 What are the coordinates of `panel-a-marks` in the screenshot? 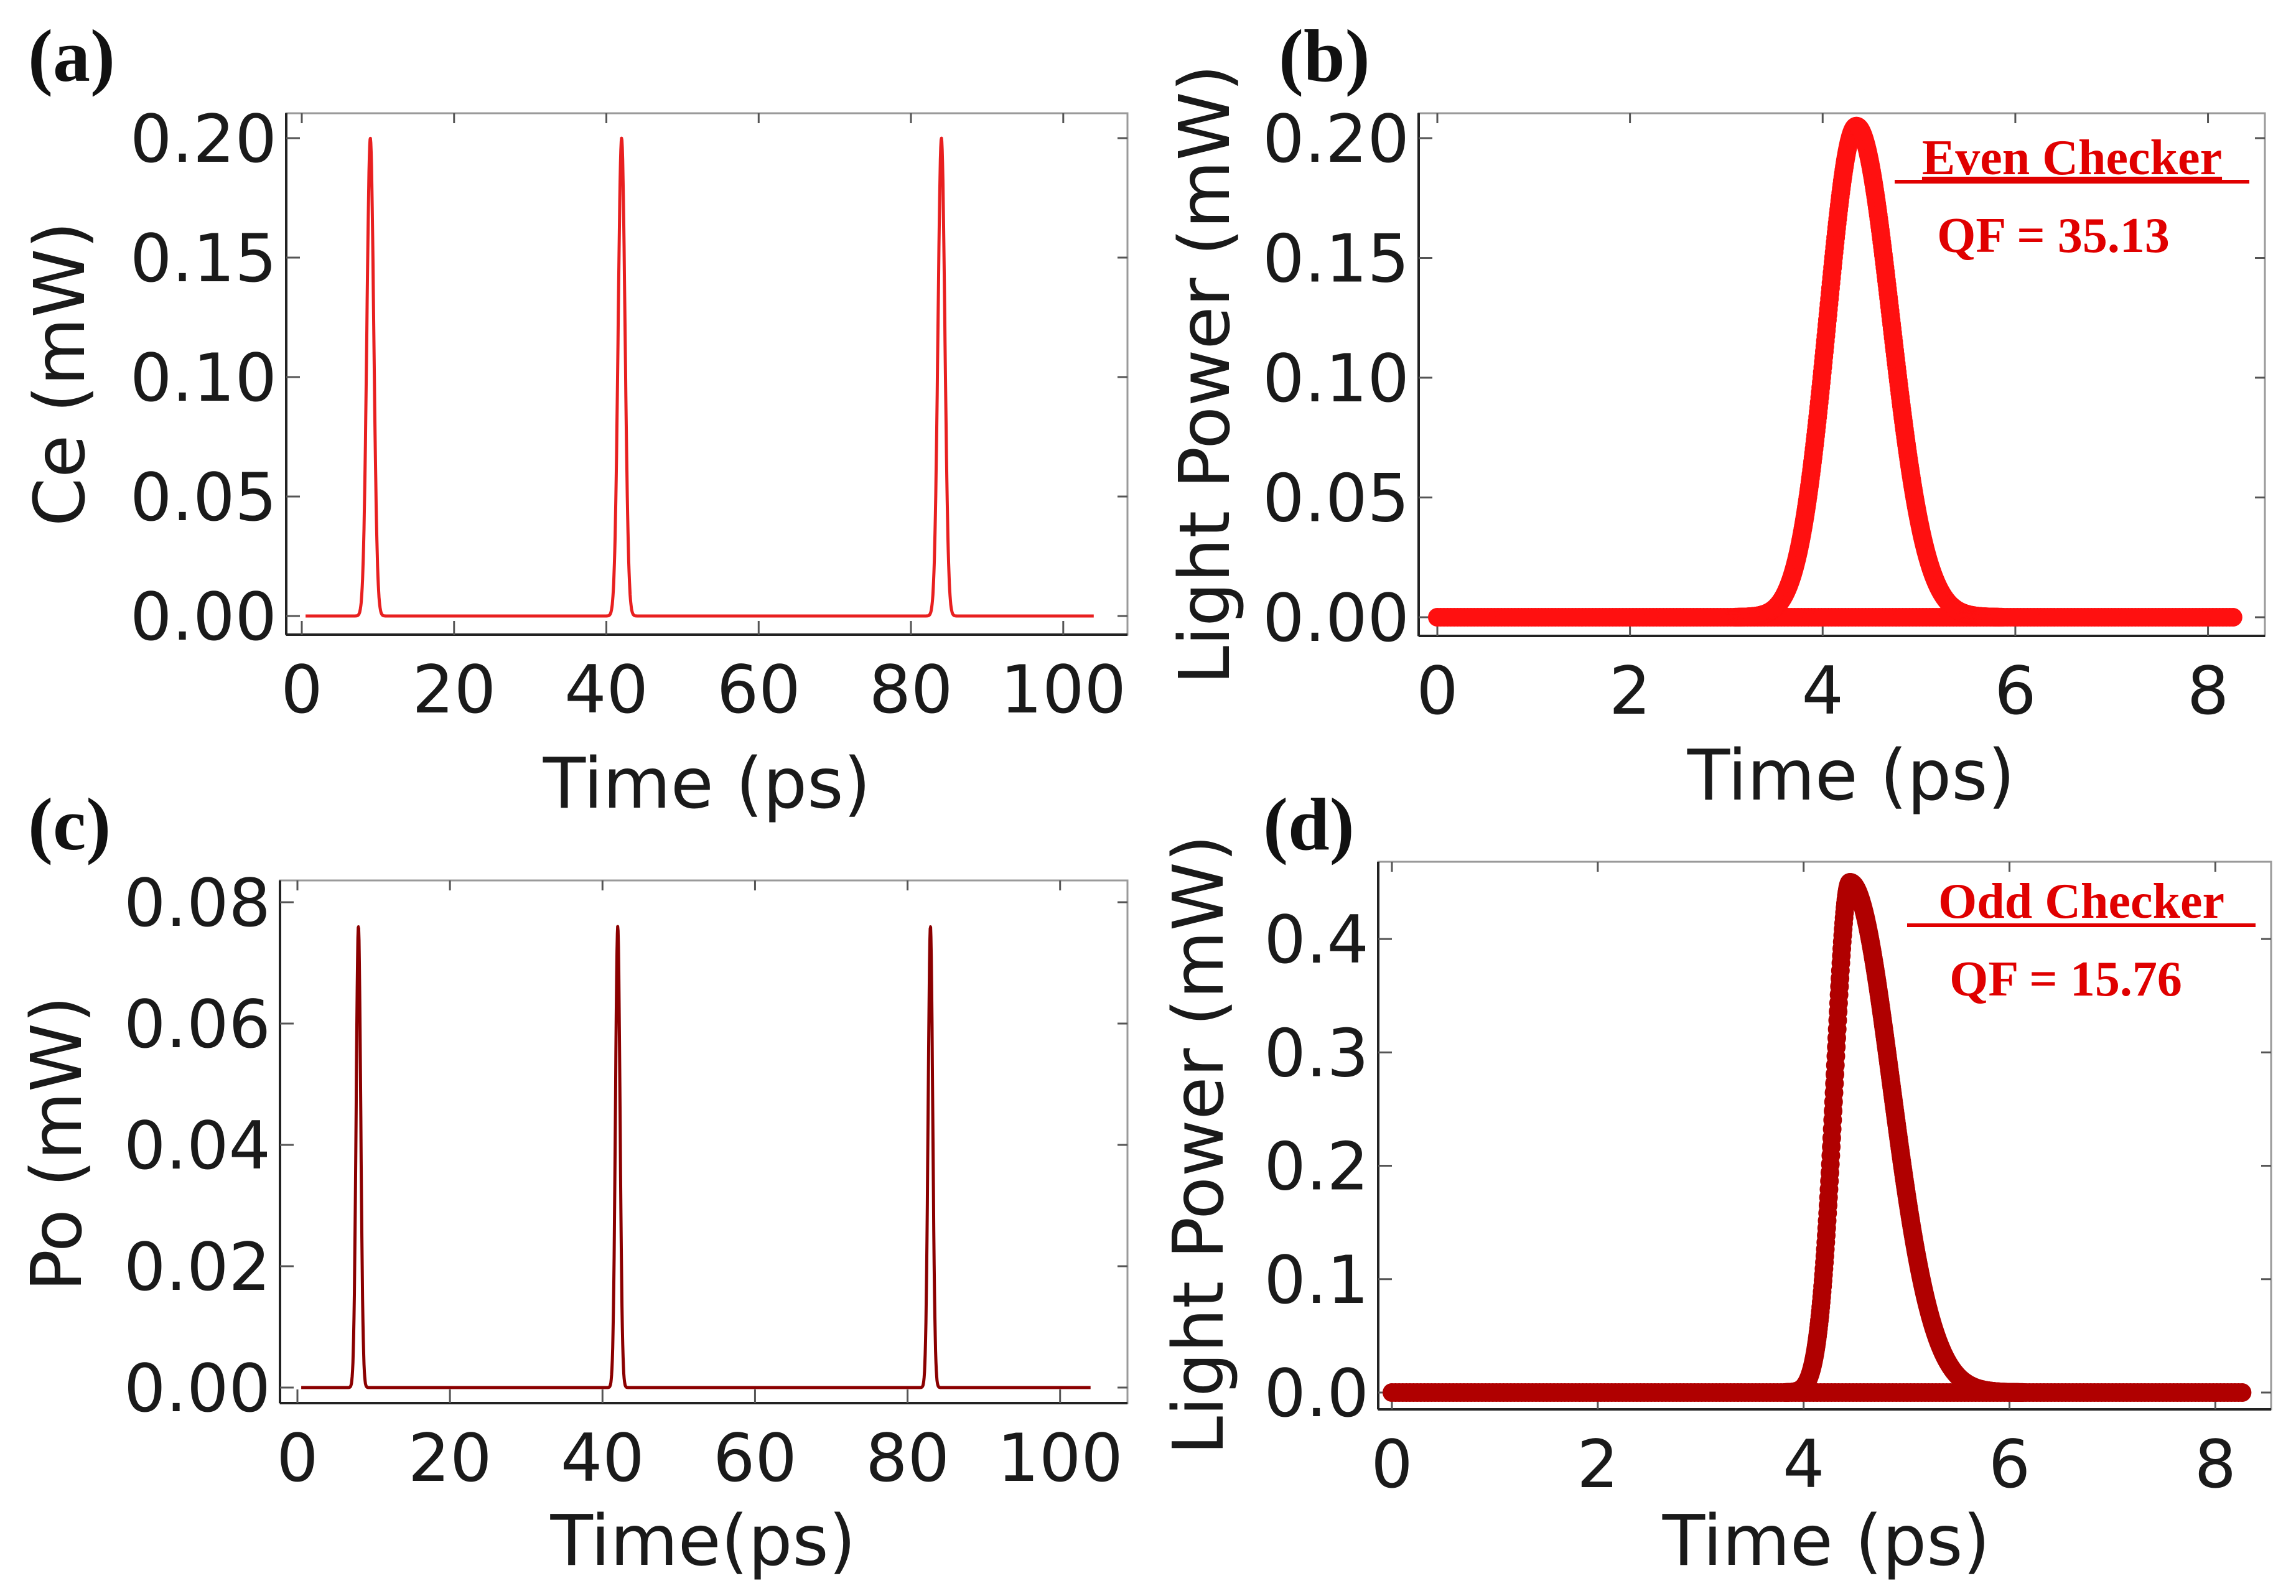 It's located at (700, 377).